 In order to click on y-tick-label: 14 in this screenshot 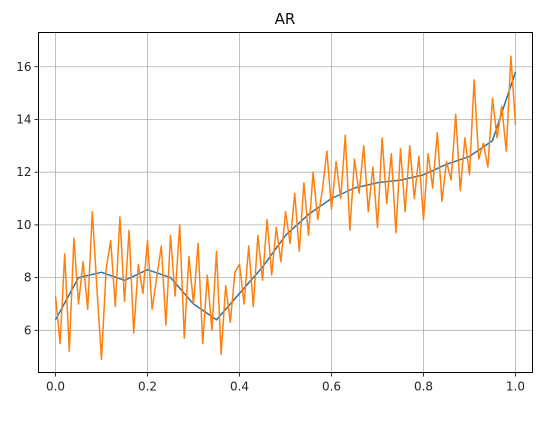, I will do `click(23, 119)`.